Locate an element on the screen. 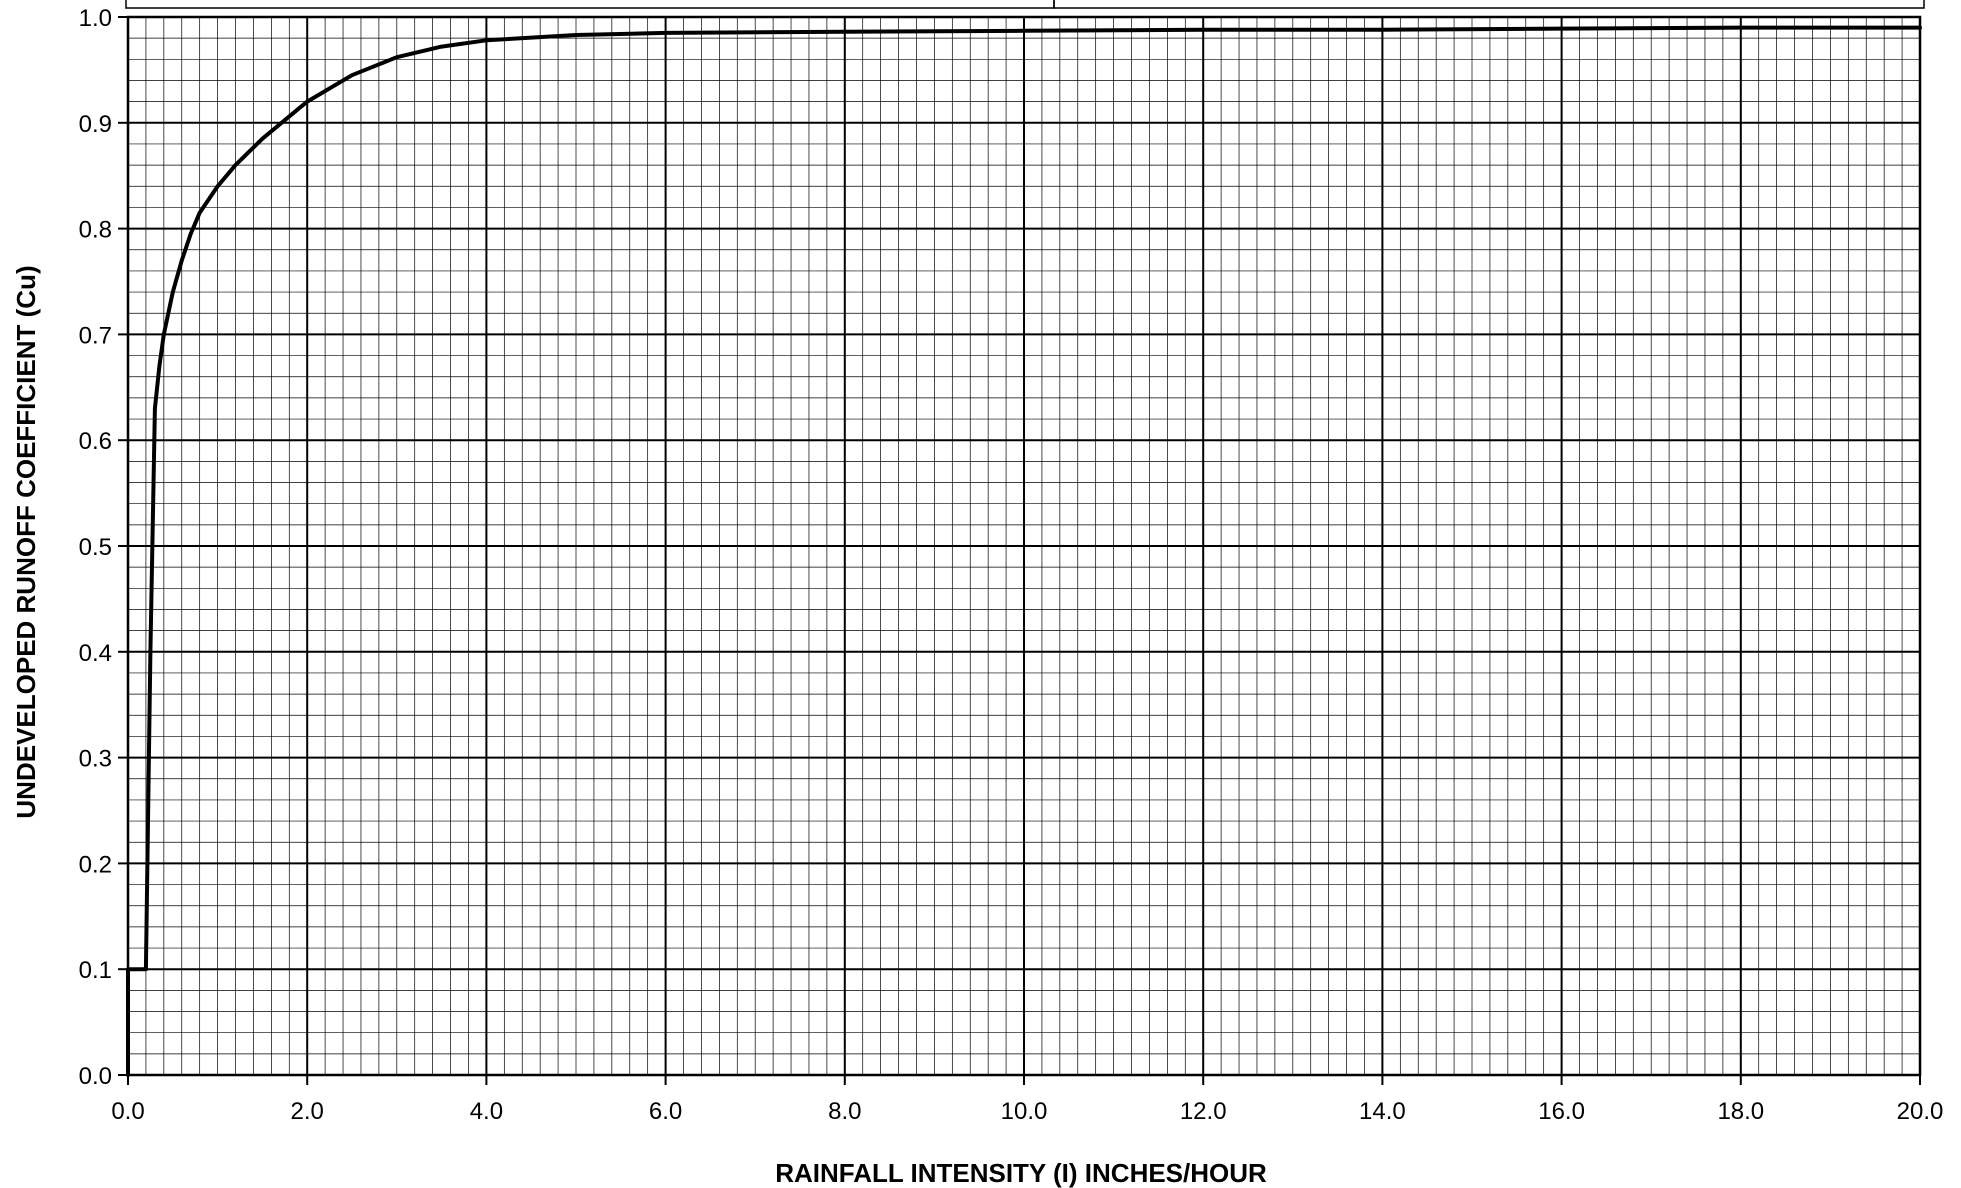 The image size is (1961, 1188). x-tick-label: 4.0 is located at coordinates (486, 1111).